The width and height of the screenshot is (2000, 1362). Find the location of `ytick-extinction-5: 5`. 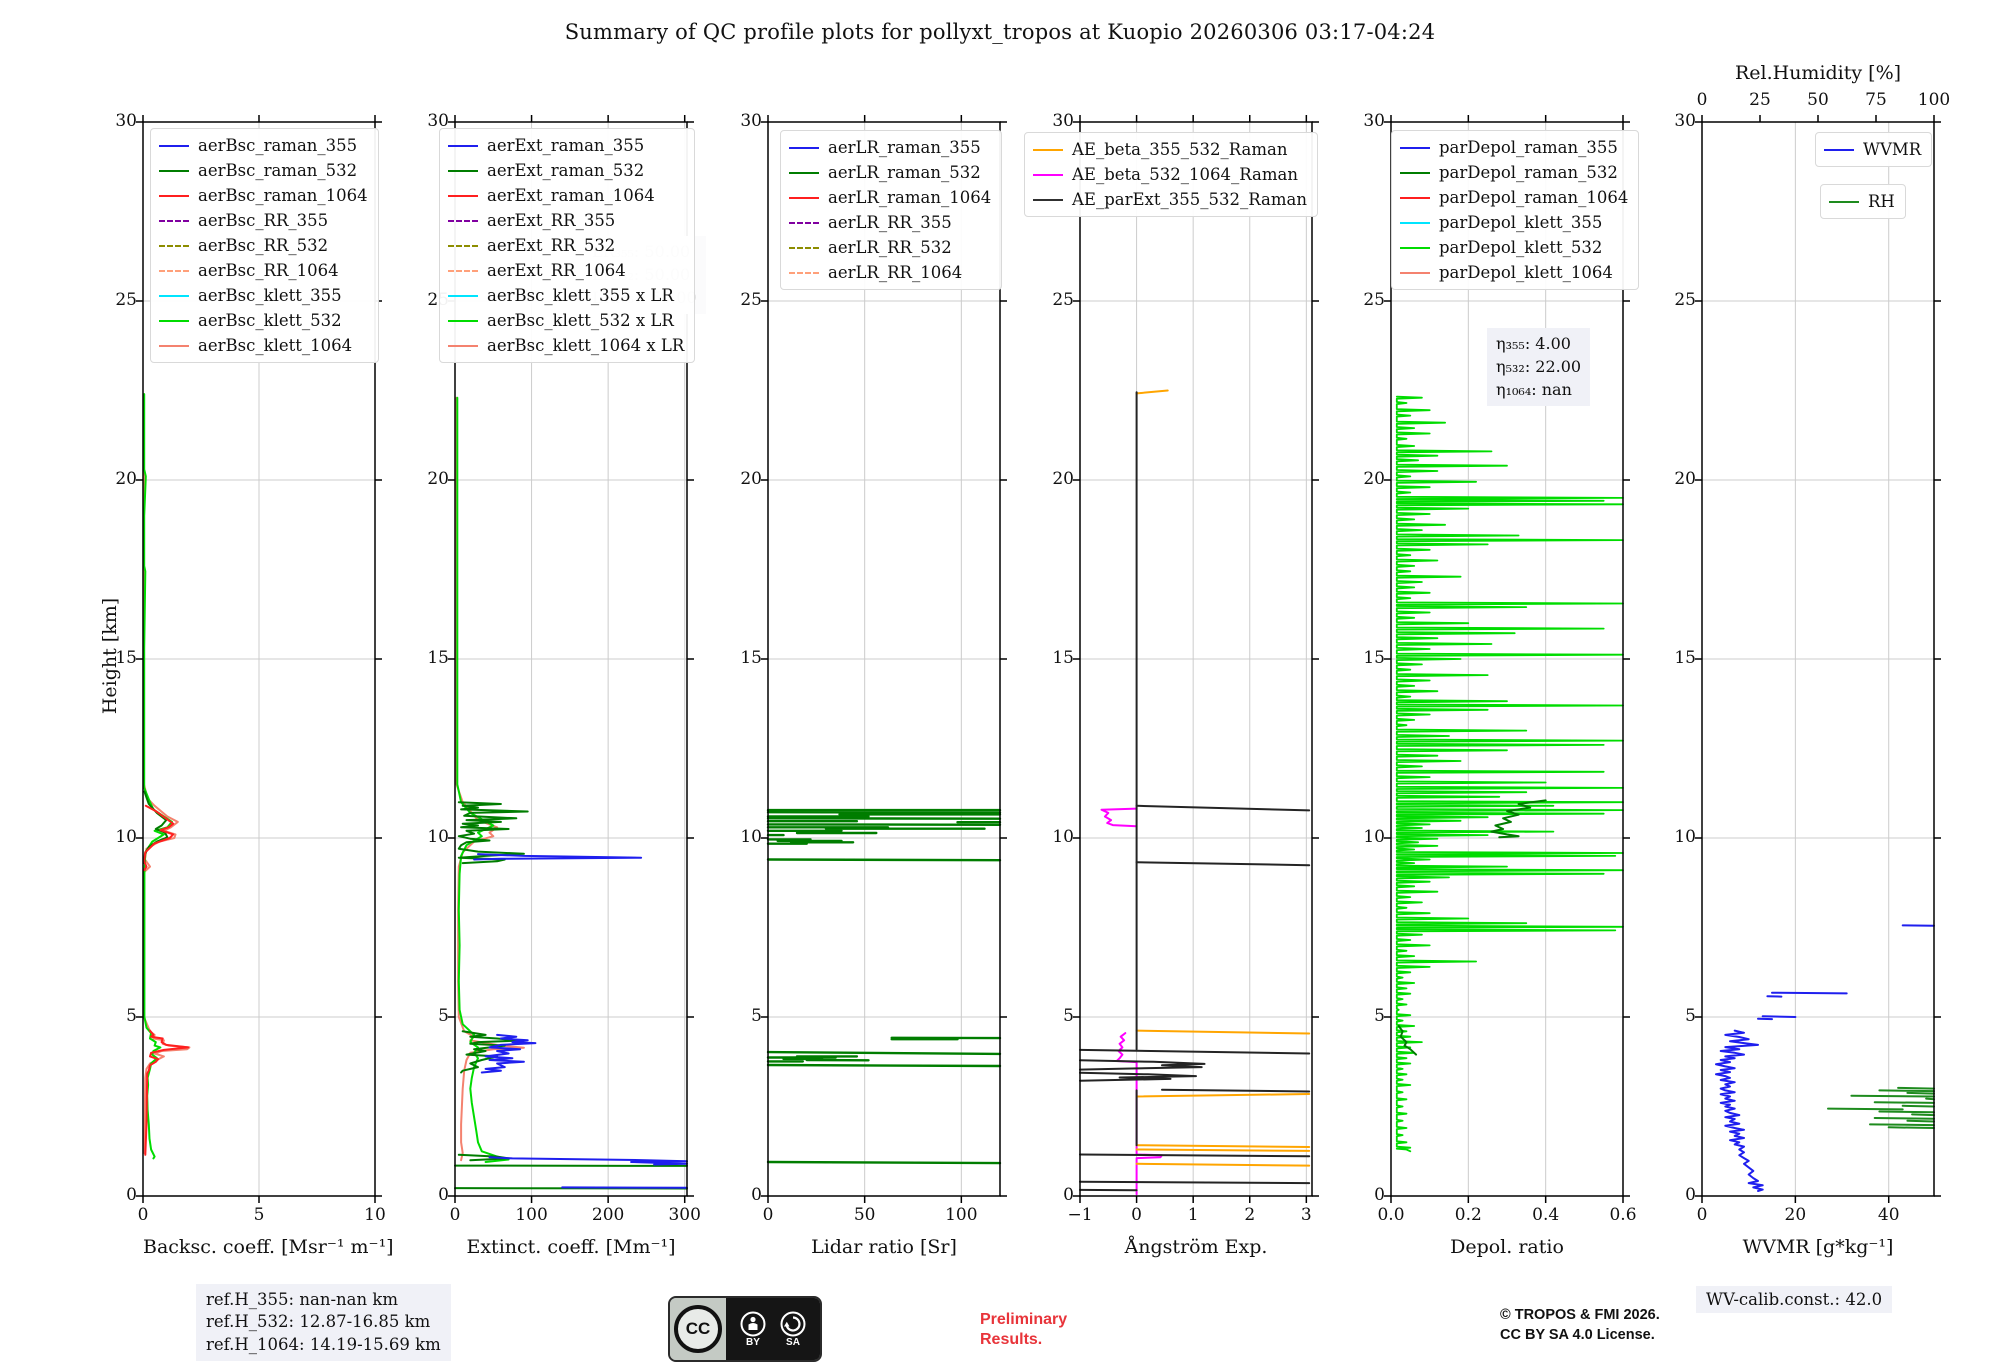

ytick-extinction-5: 5 is located at coordinates (432, 1016).